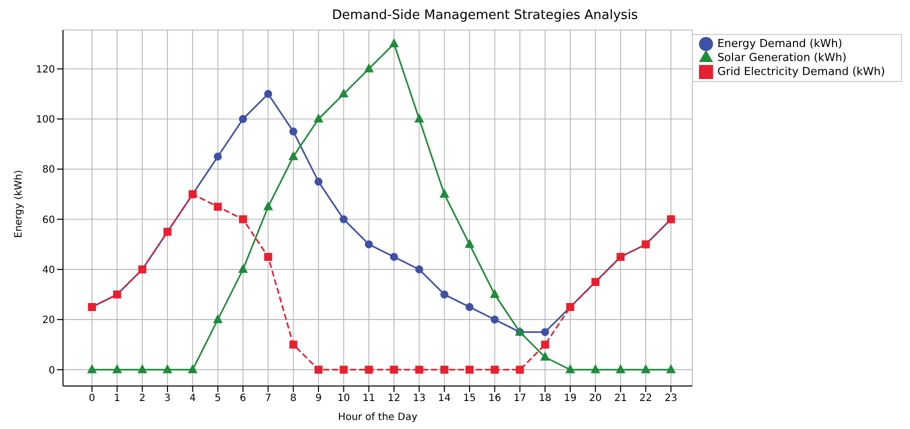 Image resolution: width=910 pixels, height=429 pixels. What do you see at coordinates (142, 398) in the screenshot?
I see `x-tick-label: 2` at bounding box center [142, 398].